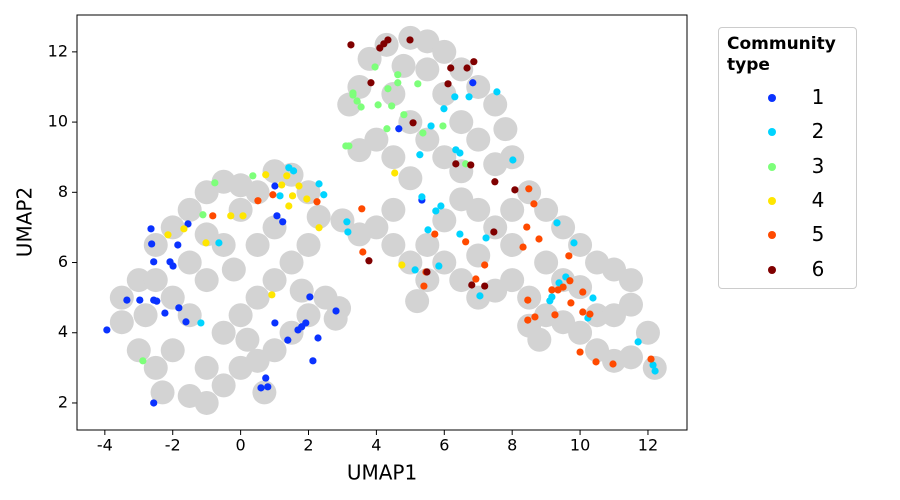 Image resolution: width=900 pixels, height=500 pixels. I want to click on y-tick-label: 2, so click(63, 401).